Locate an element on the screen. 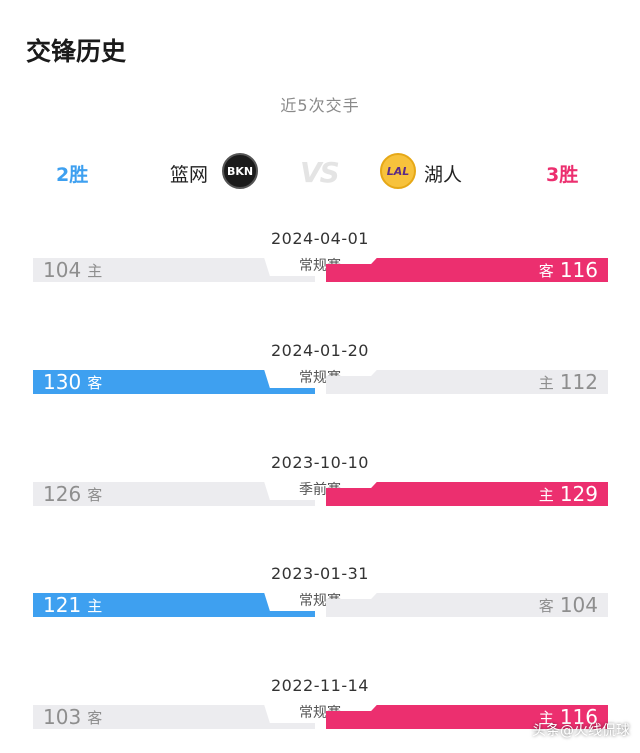 The height and width of the screenshot is (753, 640). nets-logo-icon: BKN is located at coordinates (240, 171).